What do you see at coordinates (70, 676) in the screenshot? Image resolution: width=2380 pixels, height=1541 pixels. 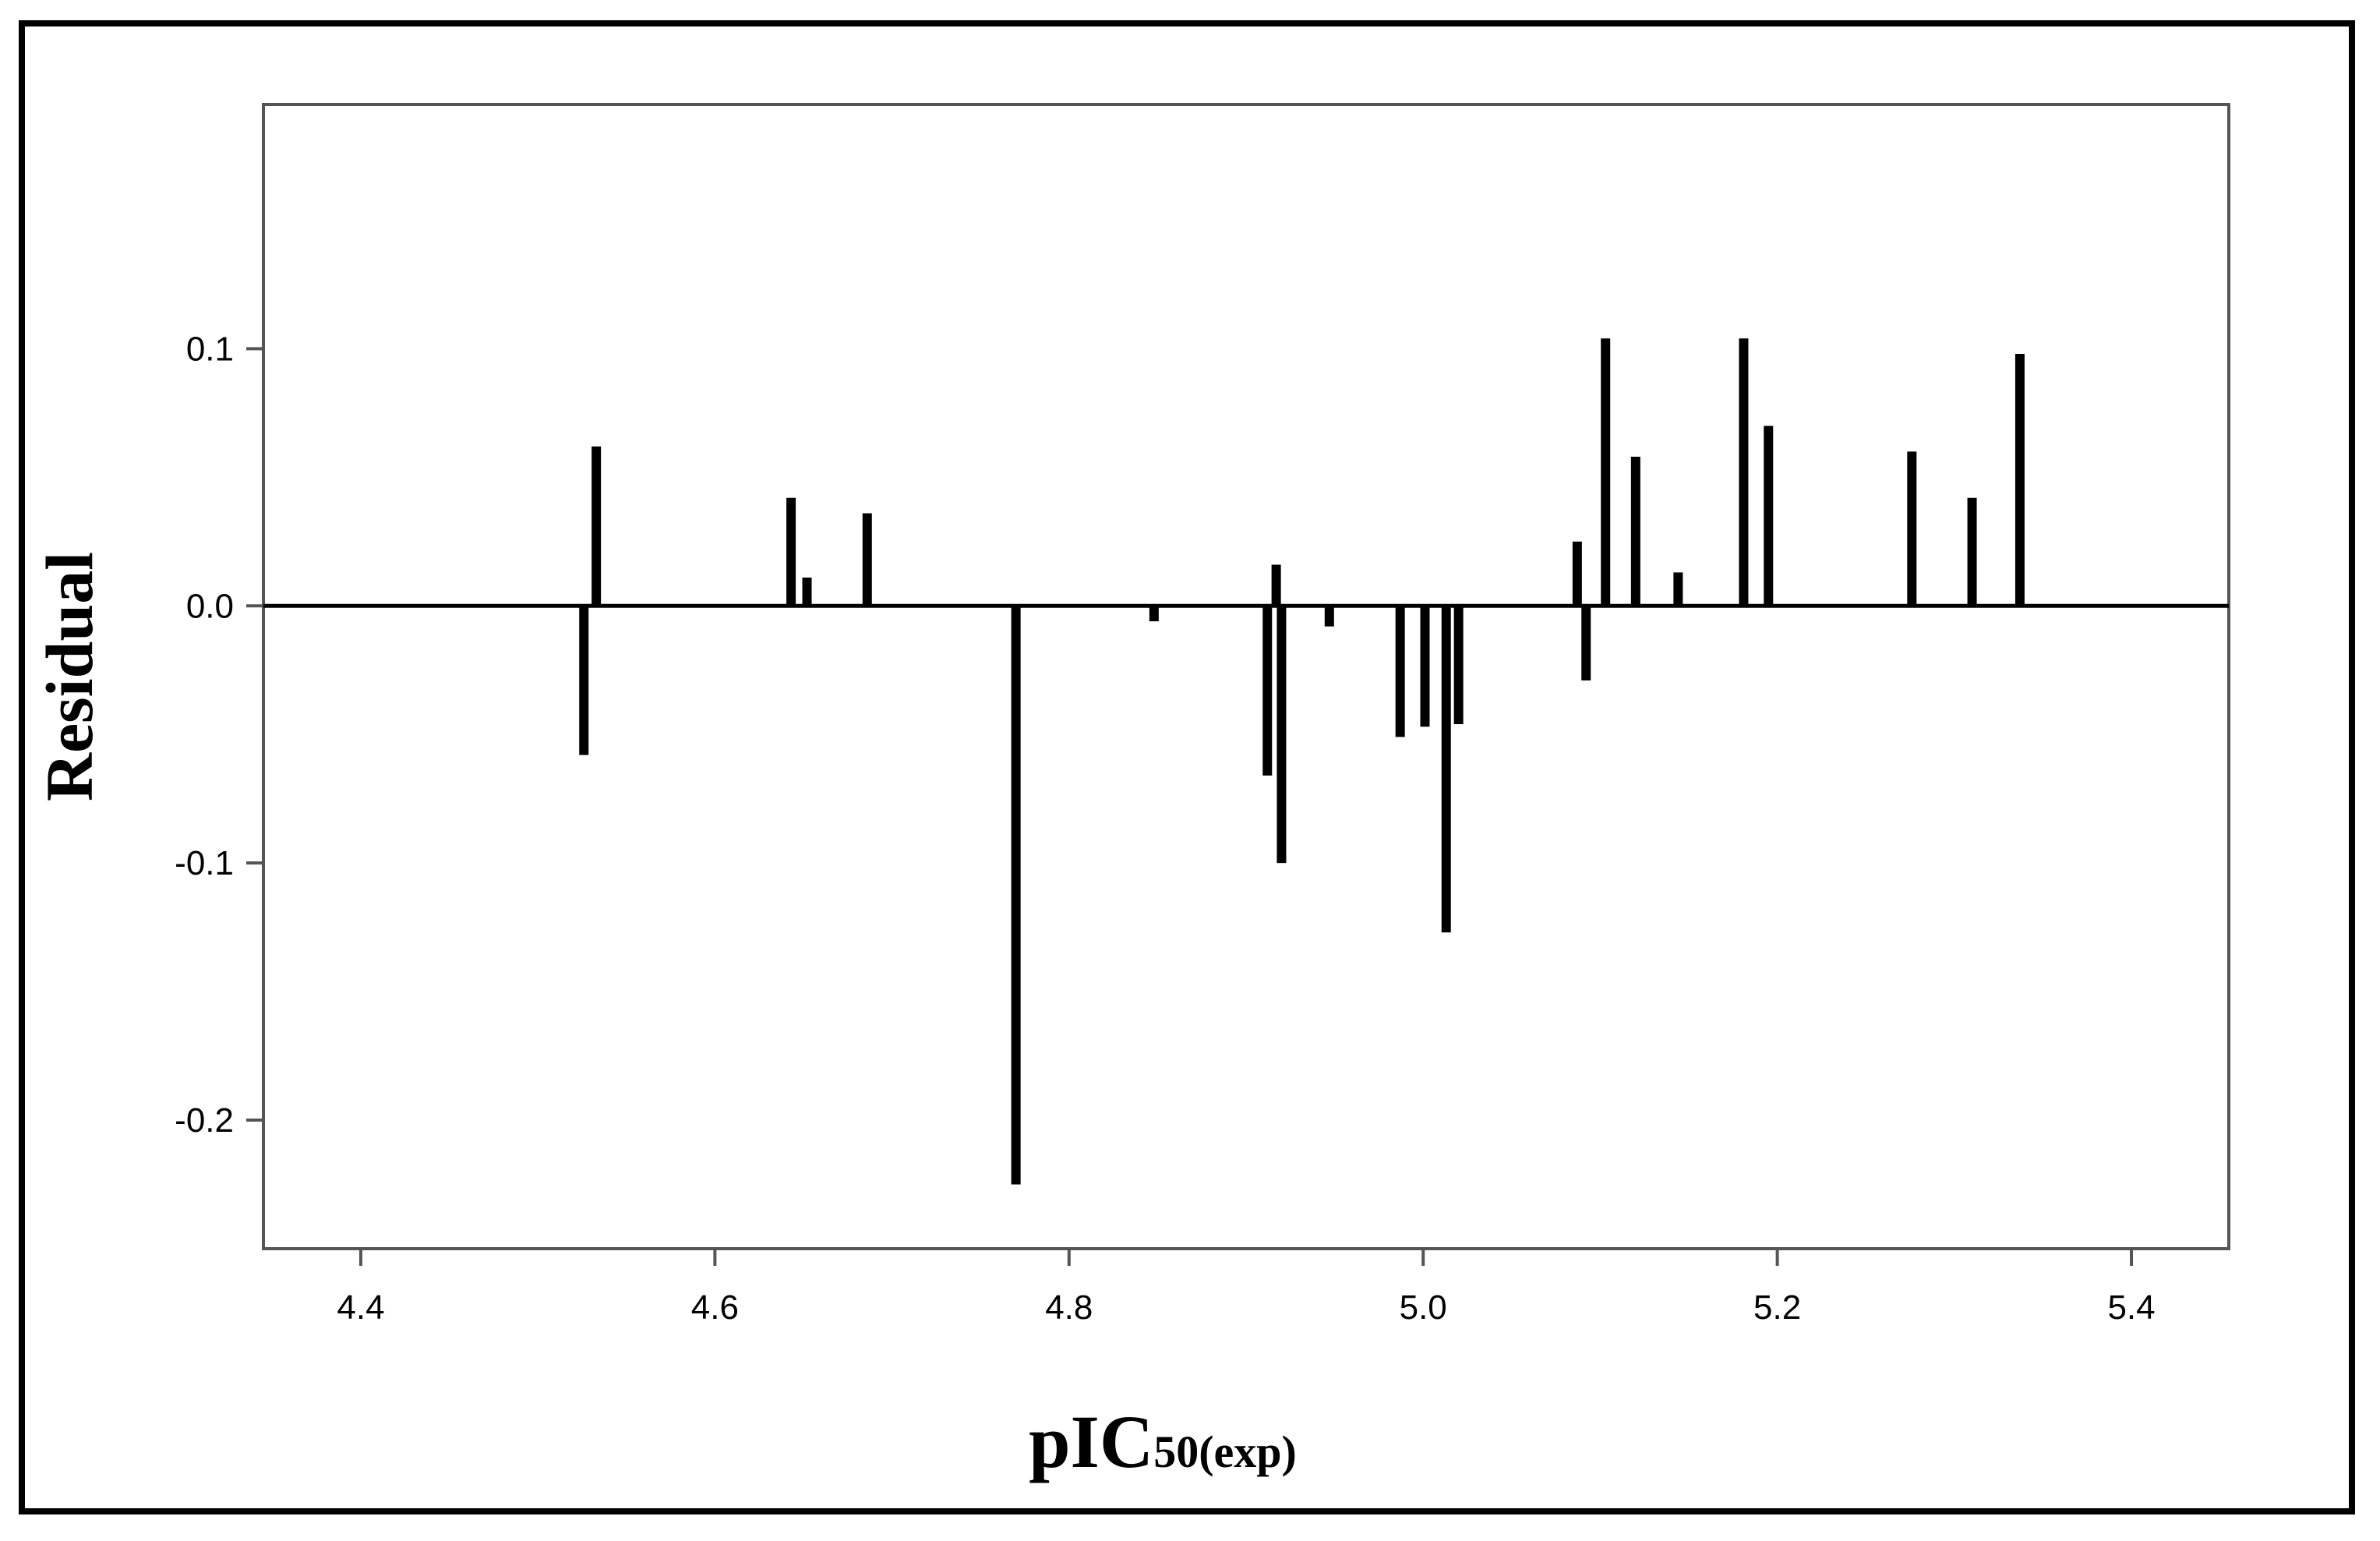 I see `y-axis-title: Residual` at bounding box center [70, 676].